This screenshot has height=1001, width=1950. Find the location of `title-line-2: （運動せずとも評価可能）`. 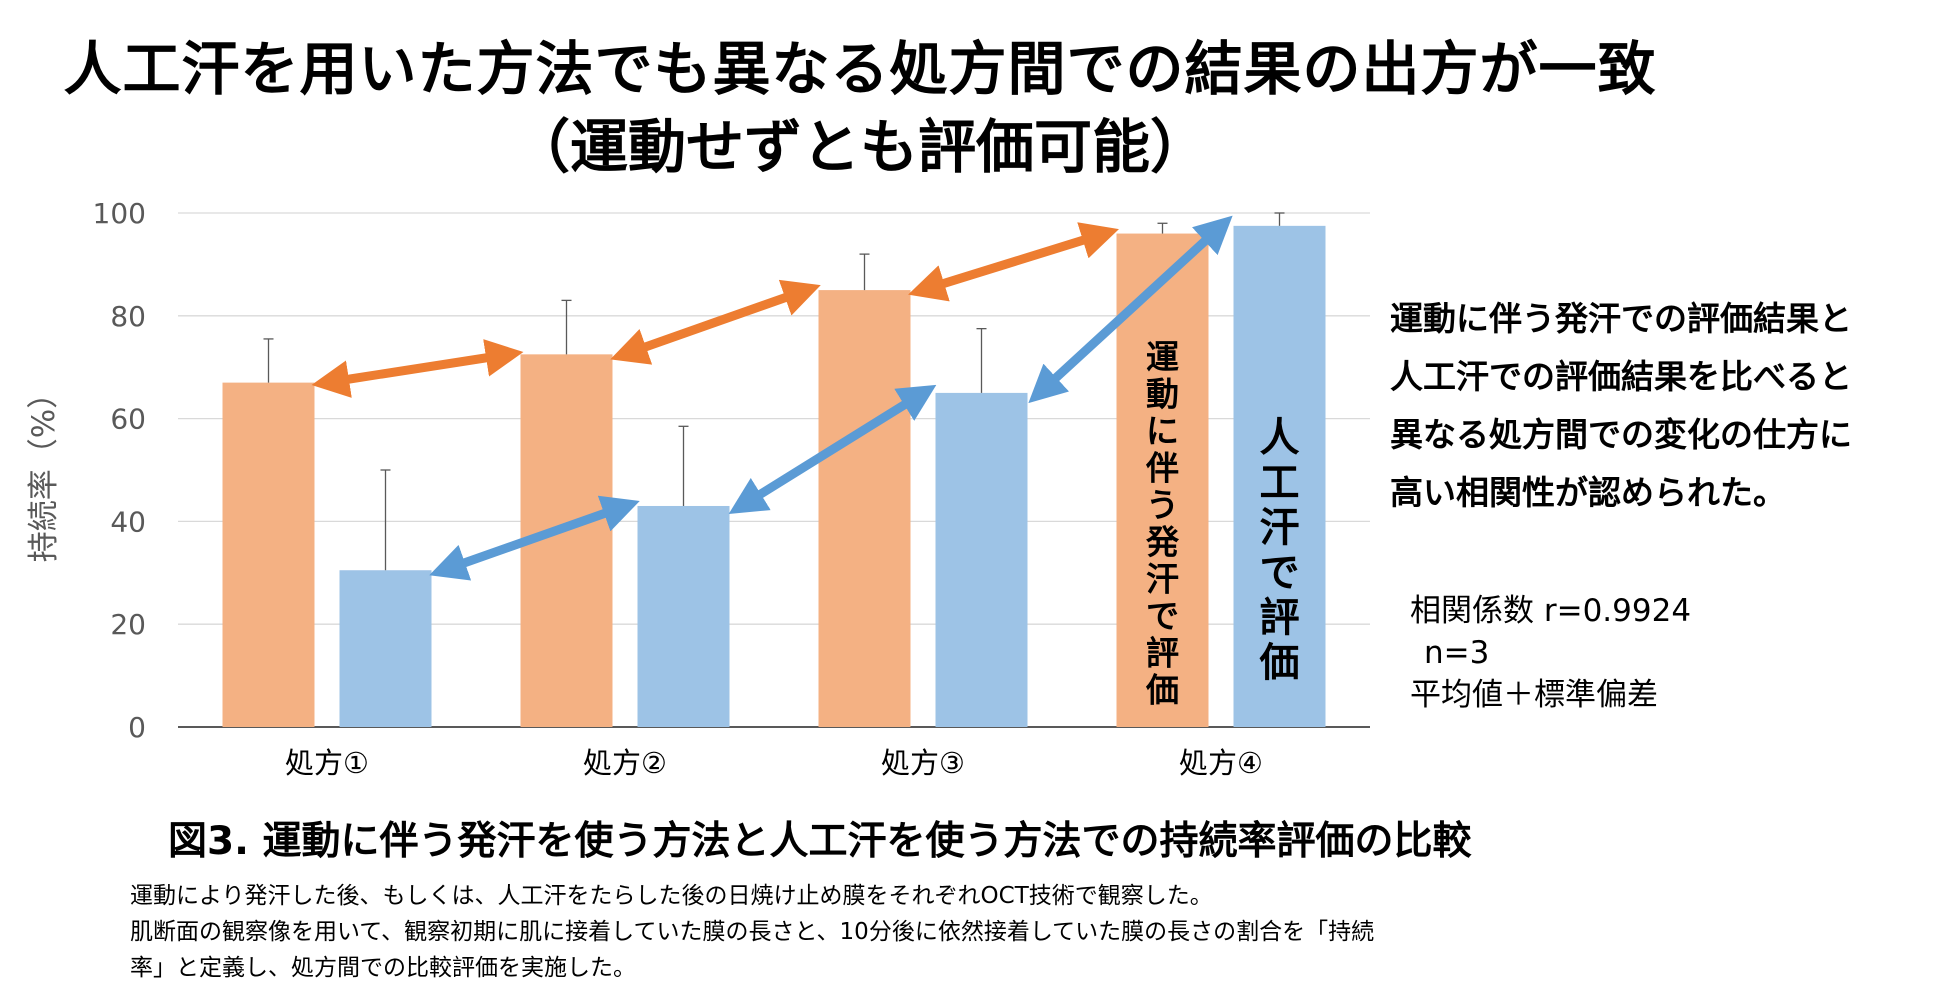

title-line-2: （運動せずとも評価可能） is located at coordinates (859, 147).